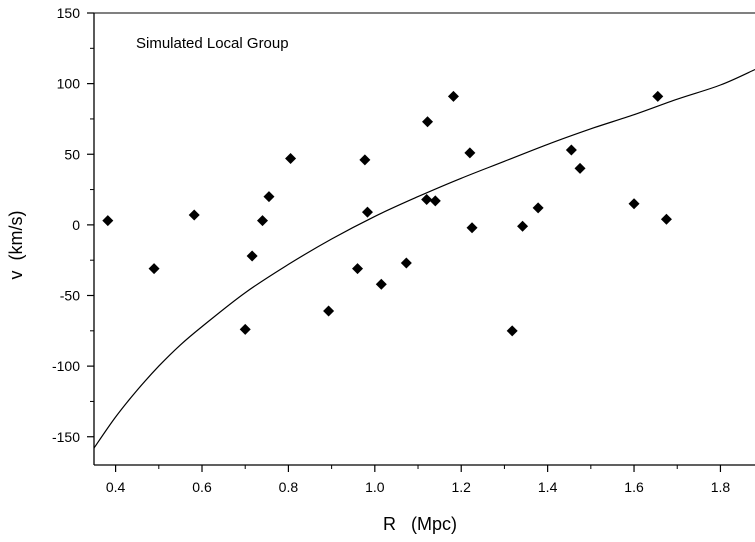  I want to click on y-axis-title: v (km/s), so click(16, 245).